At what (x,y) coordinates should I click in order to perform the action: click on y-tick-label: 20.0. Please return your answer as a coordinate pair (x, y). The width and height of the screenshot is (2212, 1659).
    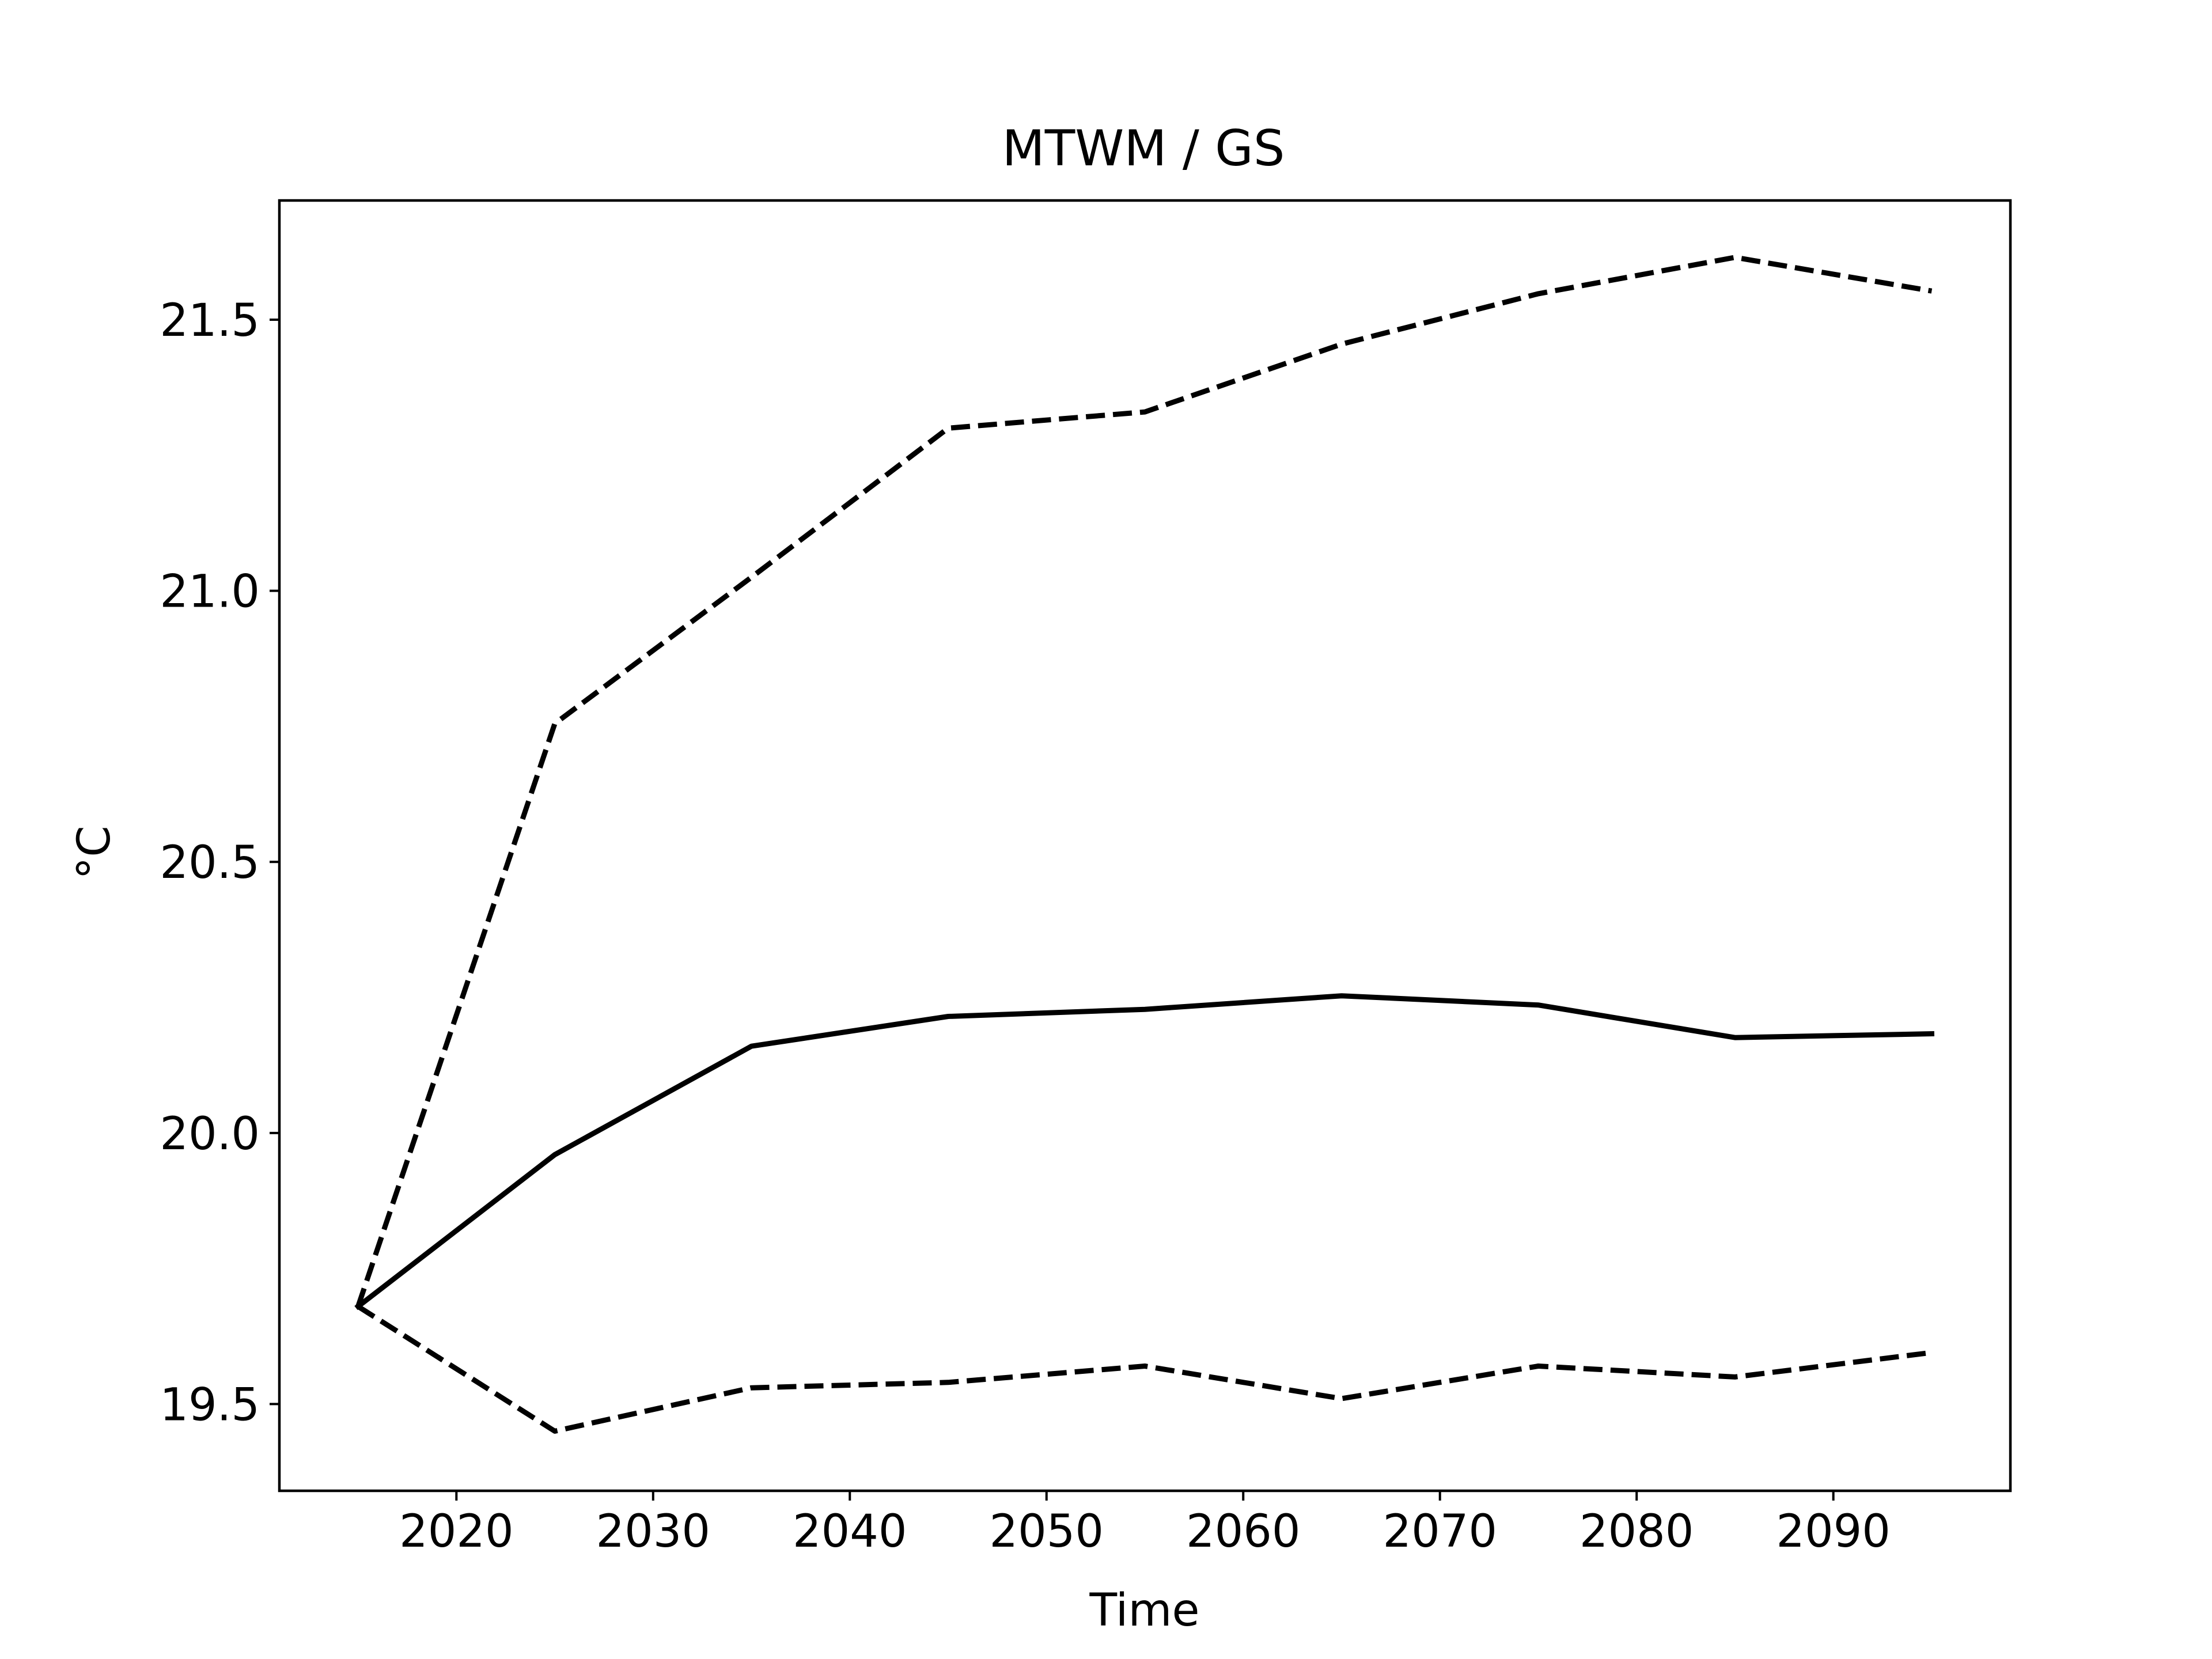
    Looking at the image, I should click on (210, 1134).